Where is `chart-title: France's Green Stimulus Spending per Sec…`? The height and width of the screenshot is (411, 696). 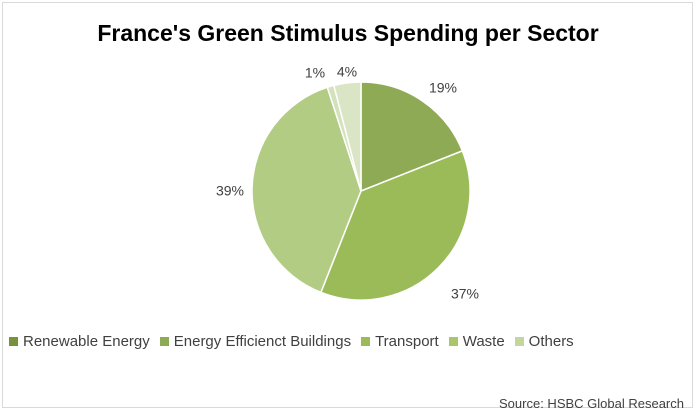 chart-title: France's Green Stimulus Spending per Sec… is located at coordinates (348, 33).